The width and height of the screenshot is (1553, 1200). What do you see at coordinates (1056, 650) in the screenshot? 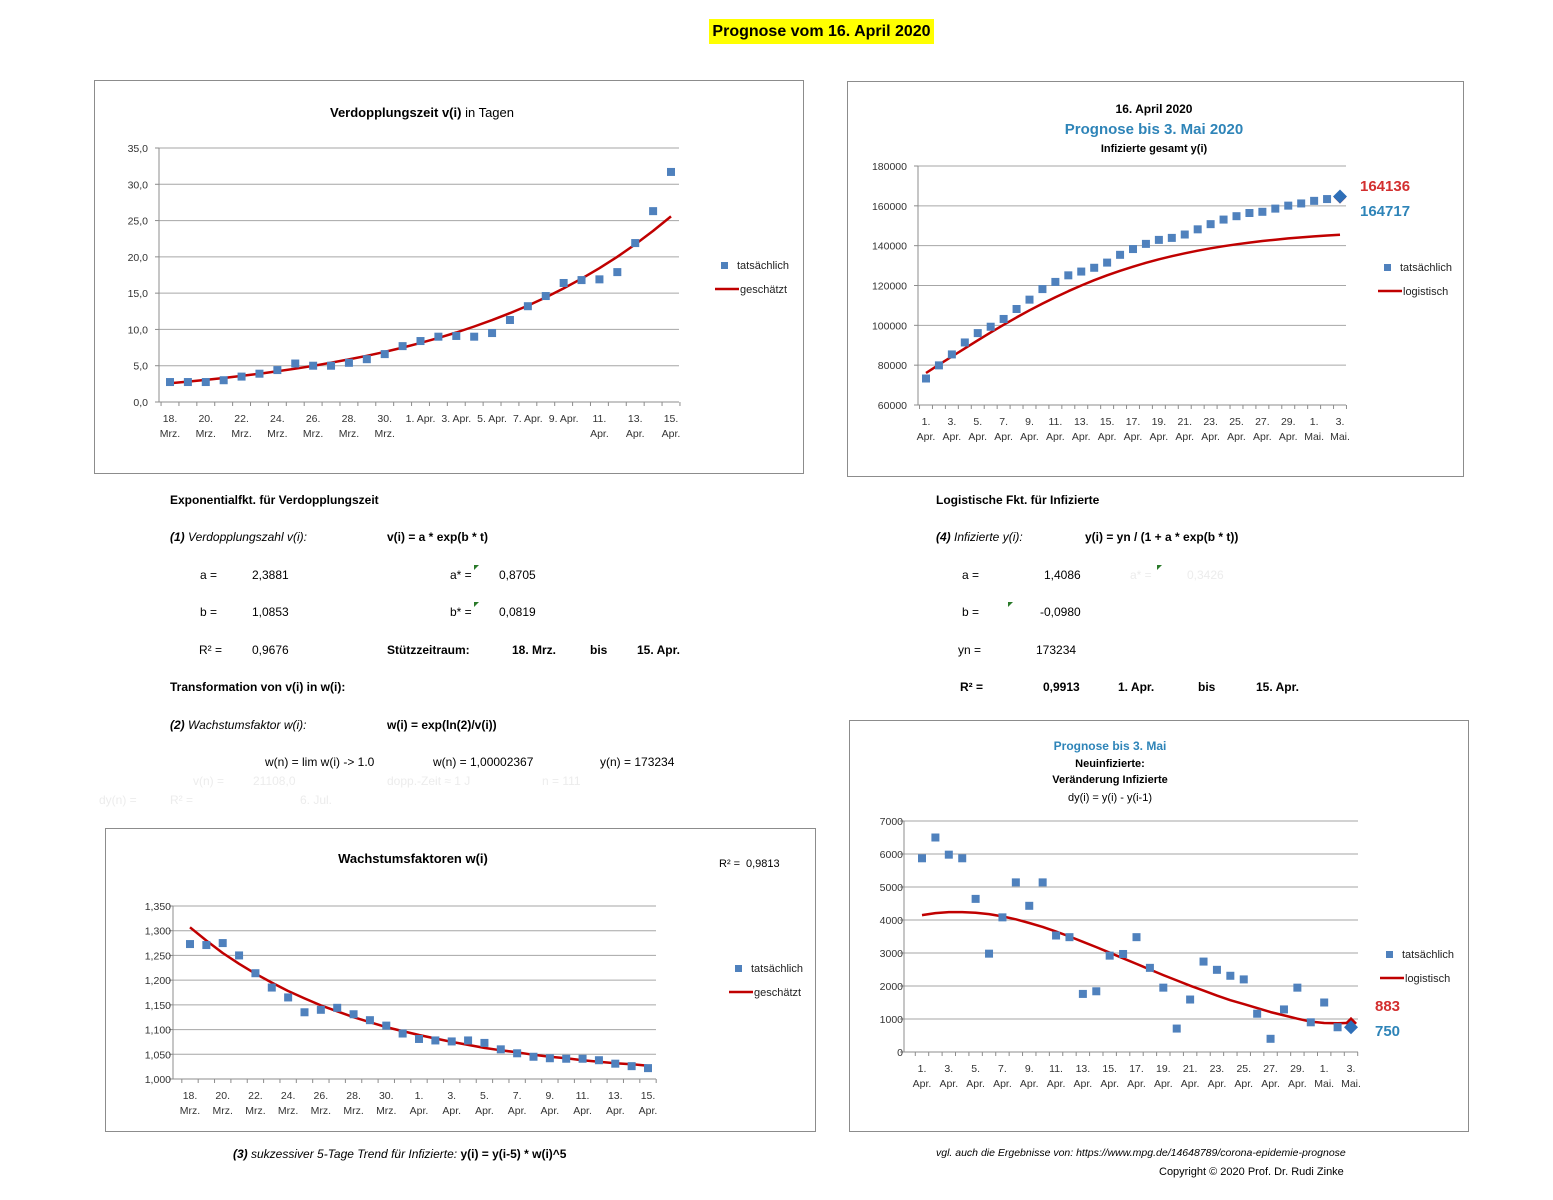
I see `log-yn-value: 173234` at bounding box center [1056, 650].